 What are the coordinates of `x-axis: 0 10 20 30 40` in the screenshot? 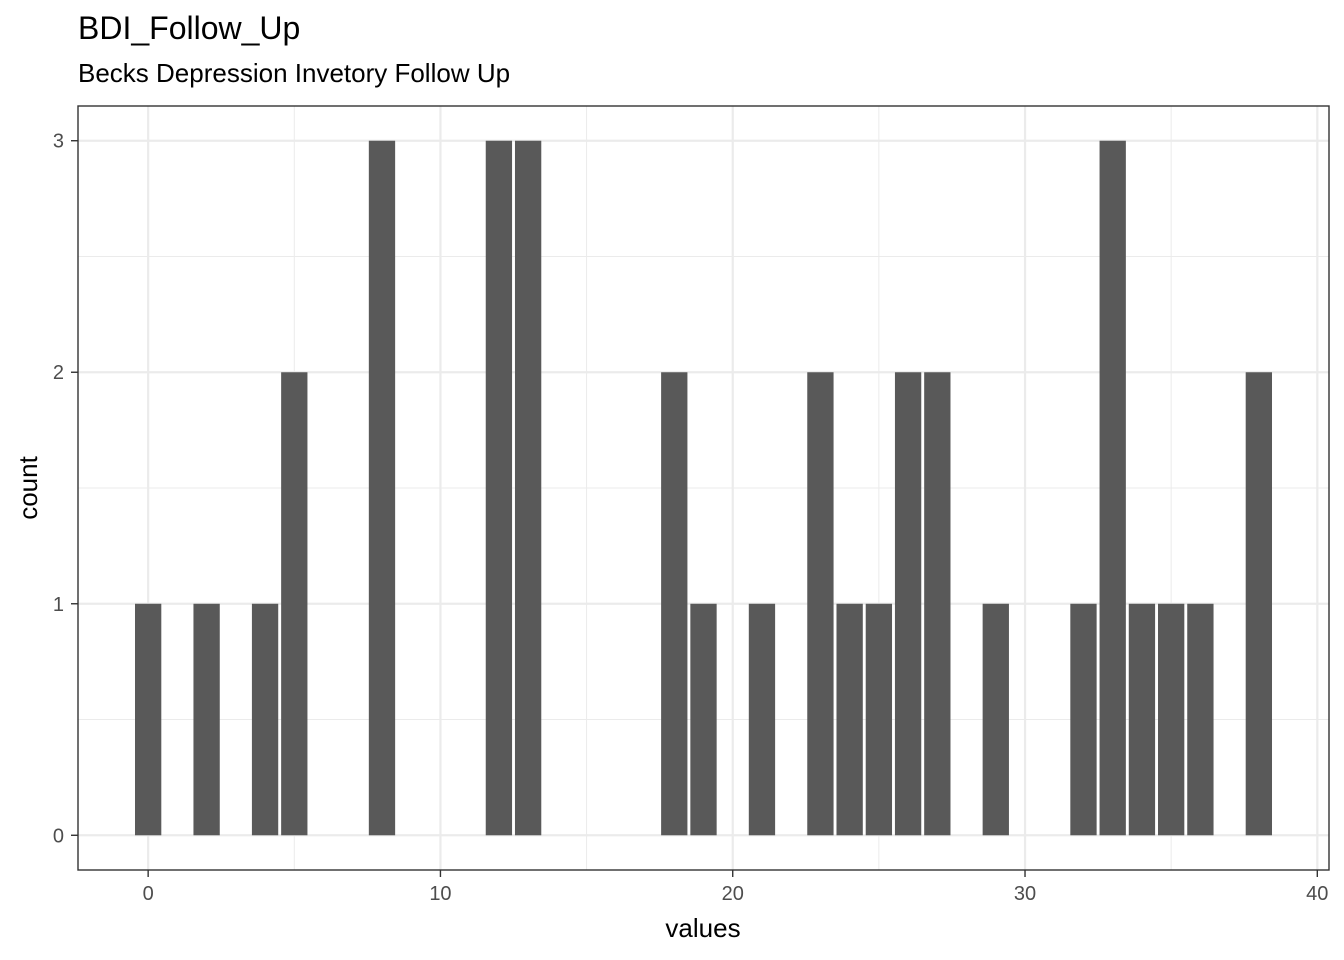 It's located at (735, 887).